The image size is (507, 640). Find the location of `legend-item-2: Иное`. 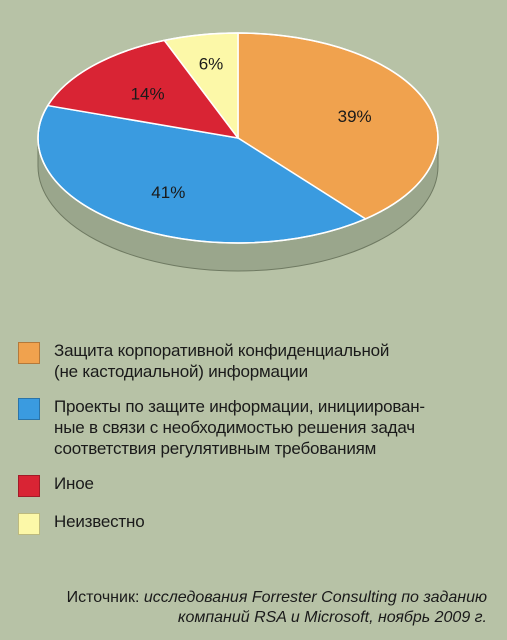

legend-item-2: Иное is located at coordinates (258, 485).